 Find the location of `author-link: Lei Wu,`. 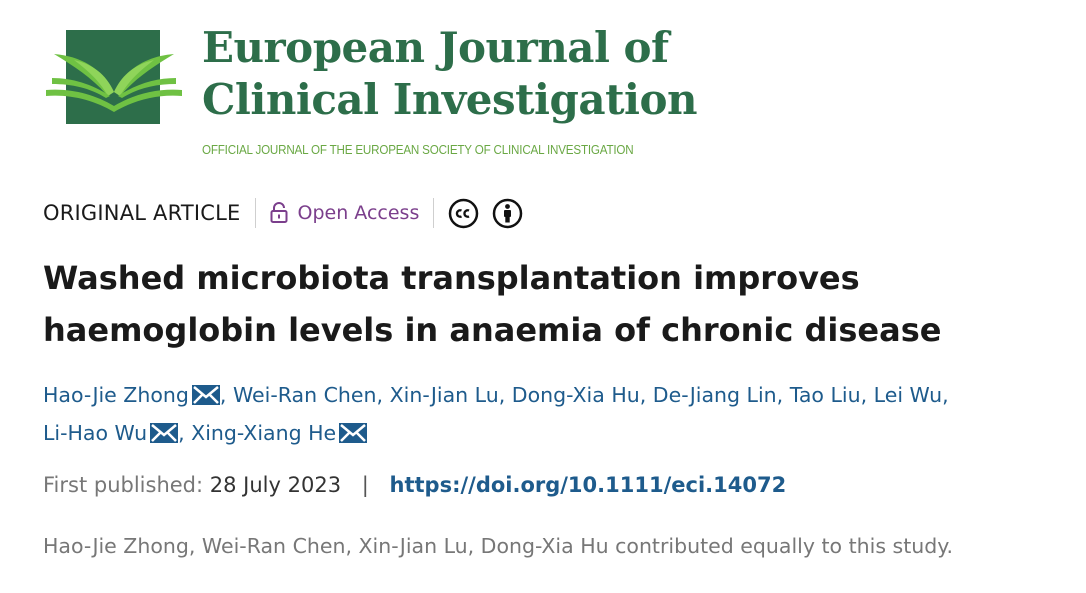

author-link: Lei Wu, is located at coordinates (911, 395).